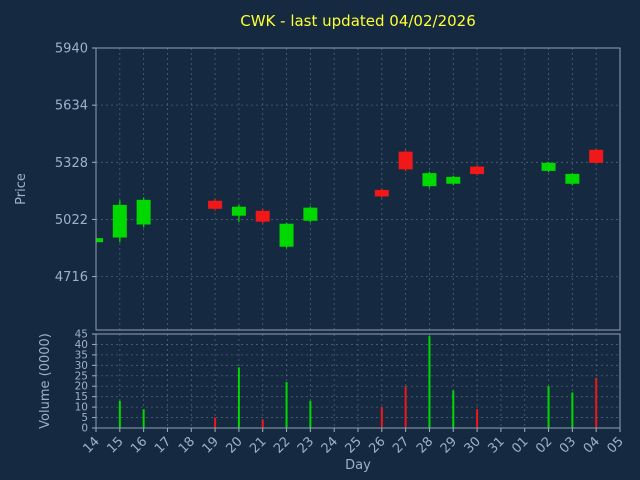  What do you see at coordinates (115, 445) in the screenshot?
I see `x-tick-label: 15` at bounding box center [115, 445].